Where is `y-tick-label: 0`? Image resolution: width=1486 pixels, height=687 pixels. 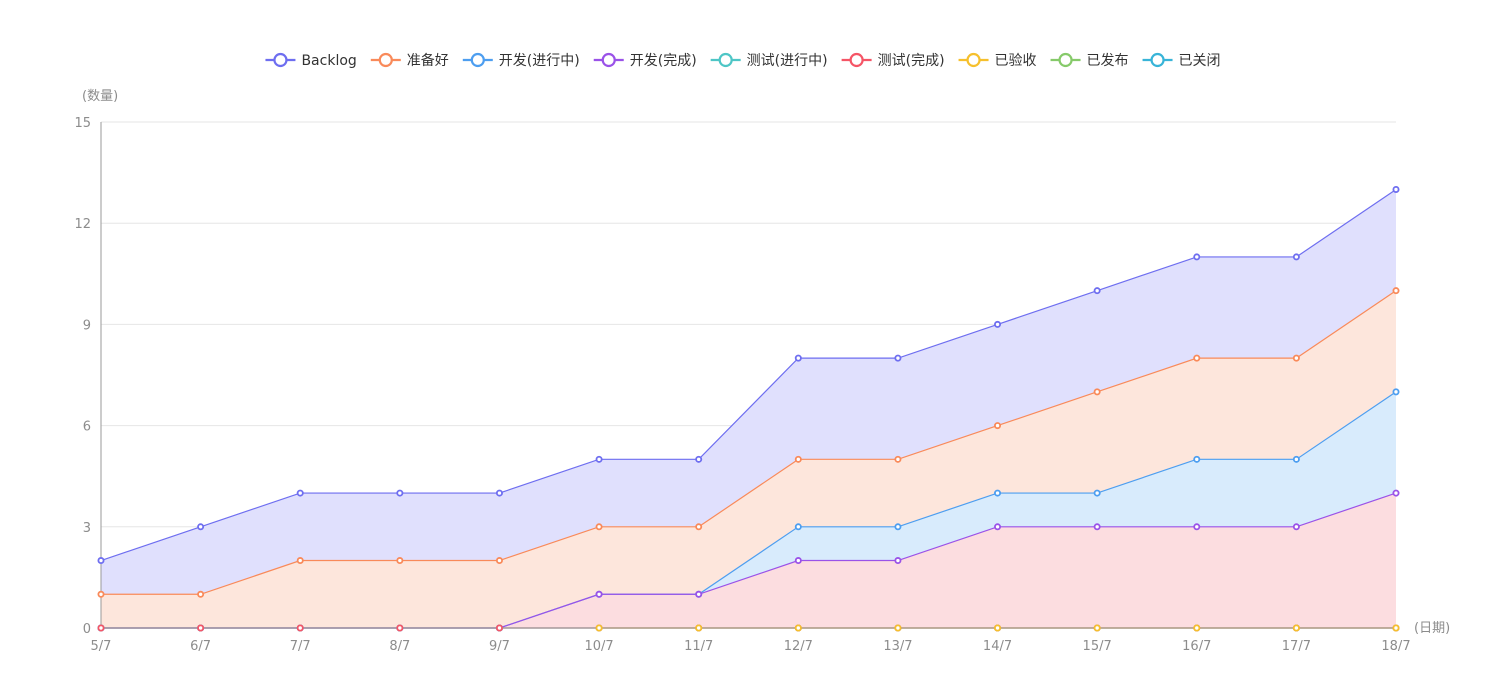 y-tick-label: 0 is located at coordinates (87, 629).